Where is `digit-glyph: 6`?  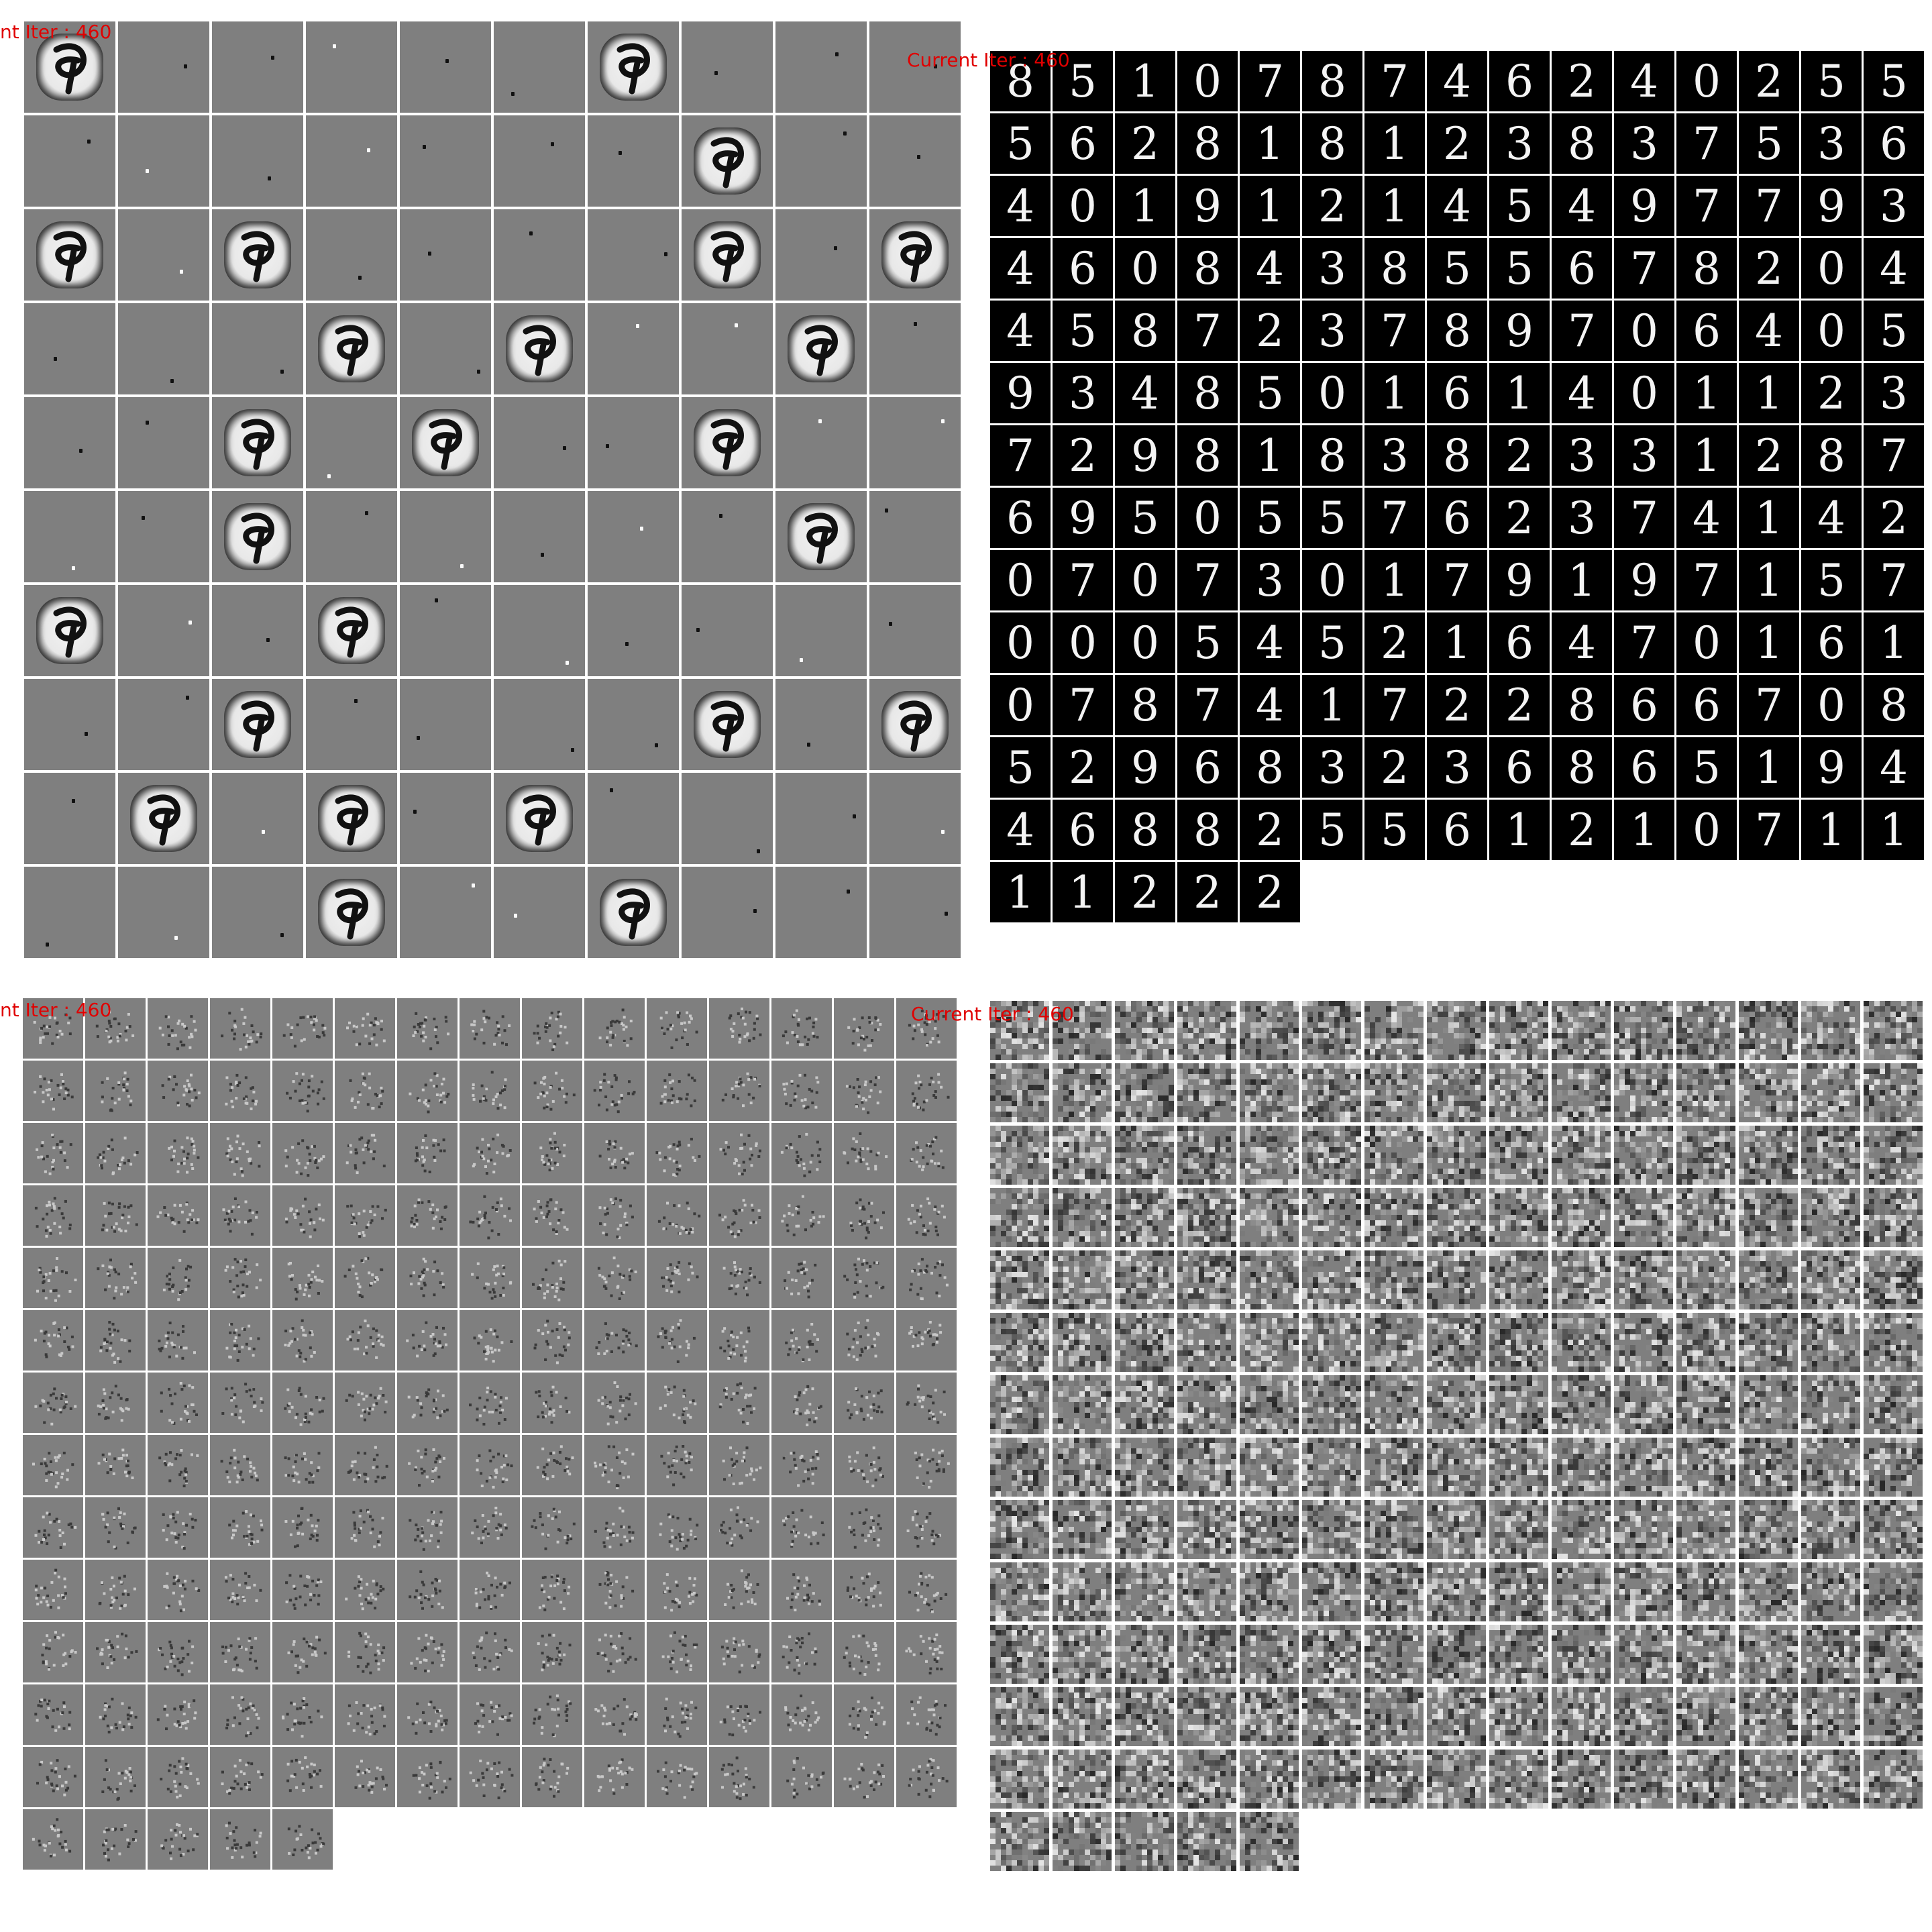
digit-glyph: 6 is located at coordinates (1831, 642).